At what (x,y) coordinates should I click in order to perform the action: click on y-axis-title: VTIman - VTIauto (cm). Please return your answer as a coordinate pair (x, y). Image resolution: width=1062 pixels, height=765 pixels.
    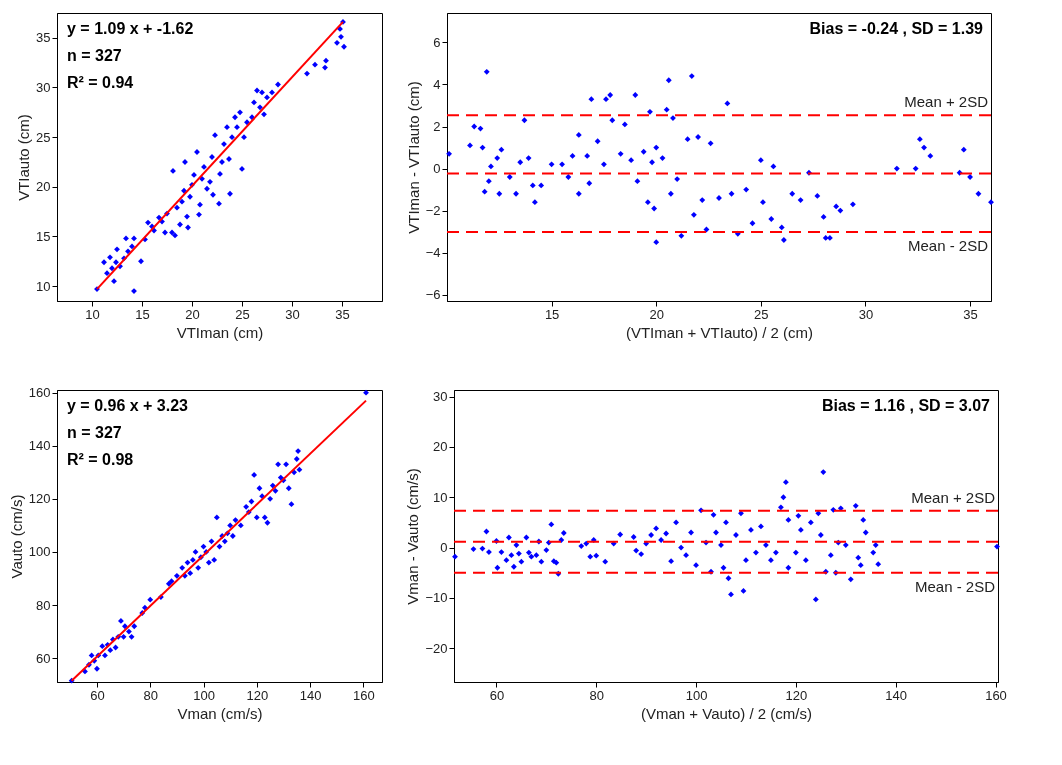
    Looking at the image, I should click on (413, 157).